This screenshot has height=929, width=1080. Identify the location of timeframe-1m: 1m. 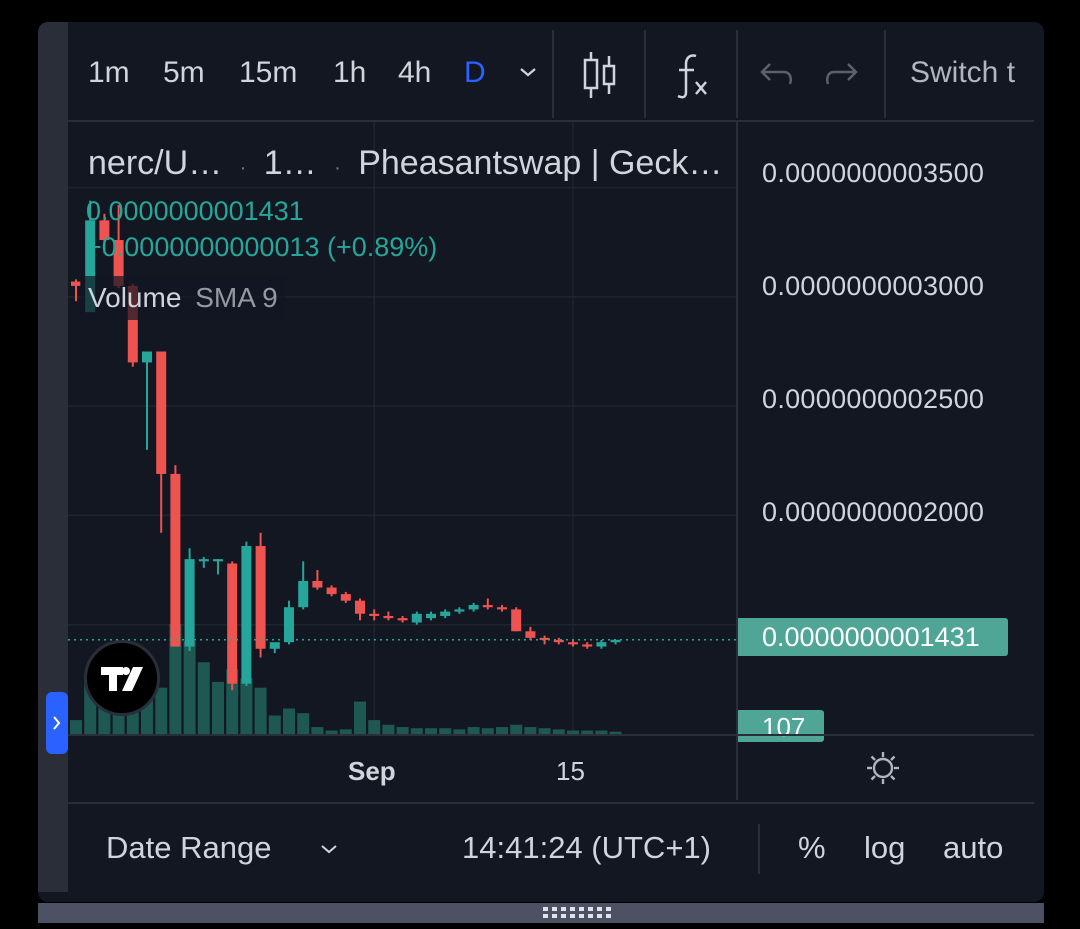
(109, 72).